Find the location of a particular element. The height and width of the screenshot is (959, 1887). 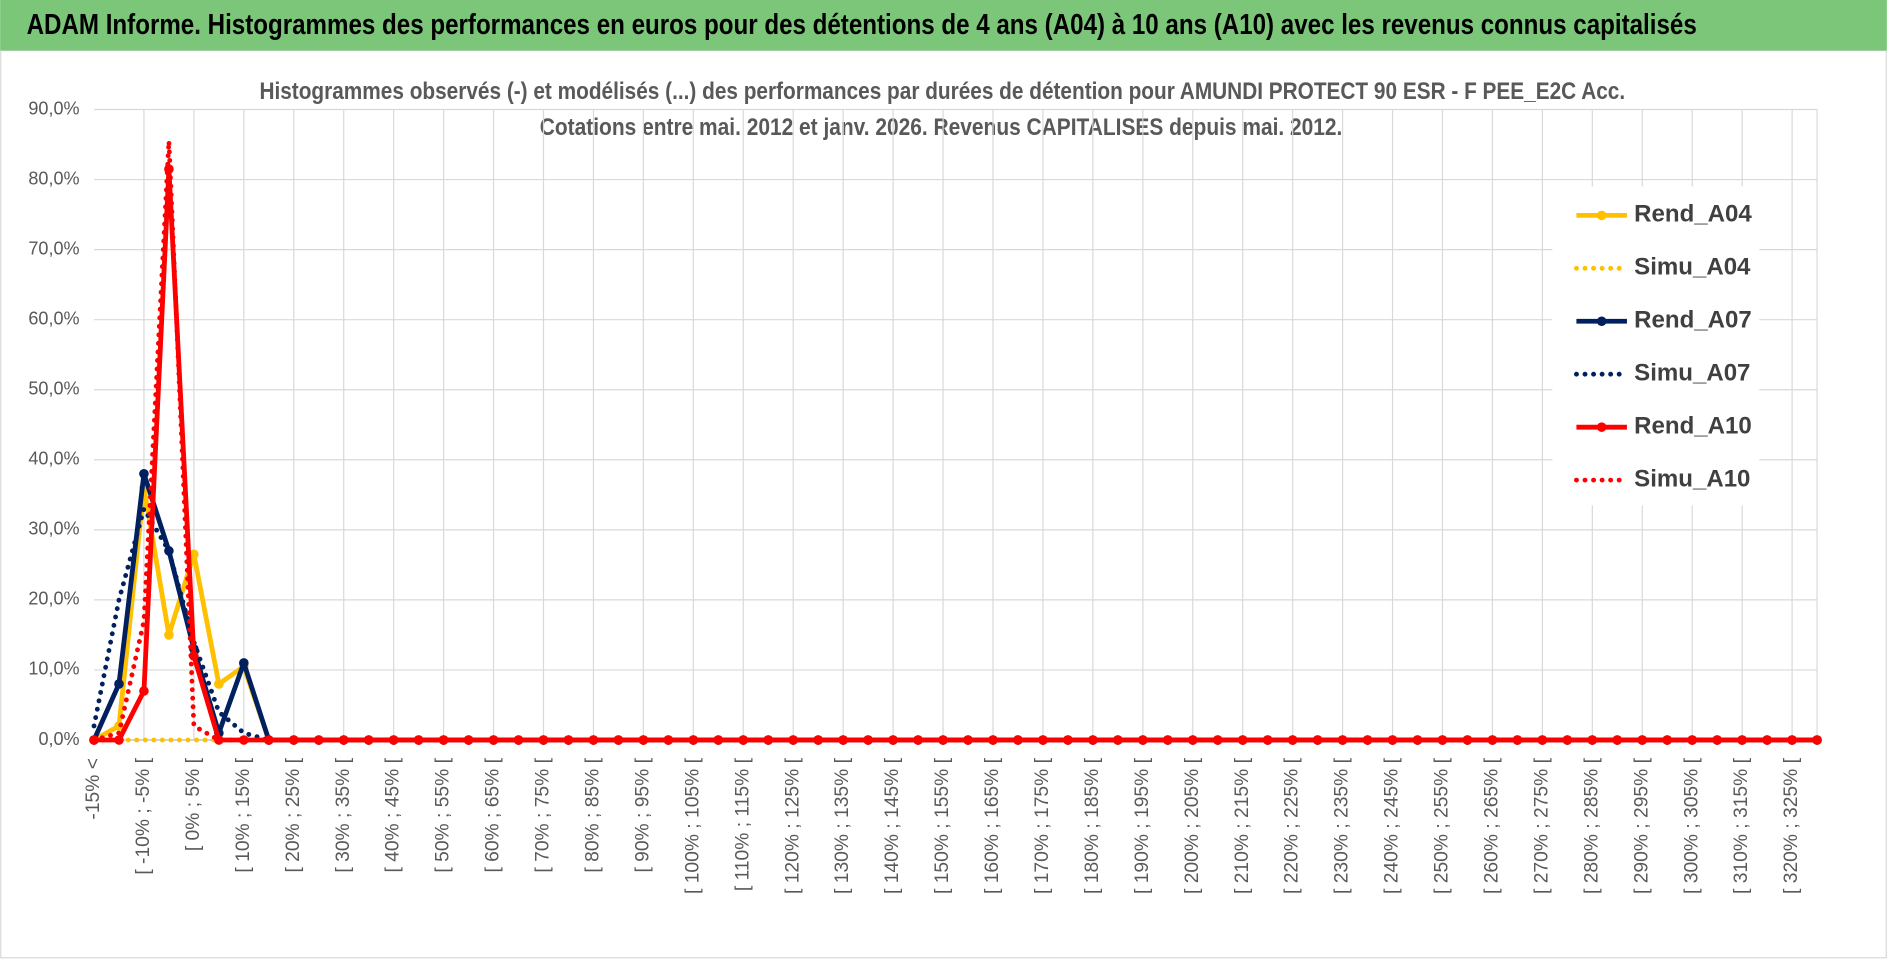

y-tick-label: 0,0% is located at coordinates (58, 739).